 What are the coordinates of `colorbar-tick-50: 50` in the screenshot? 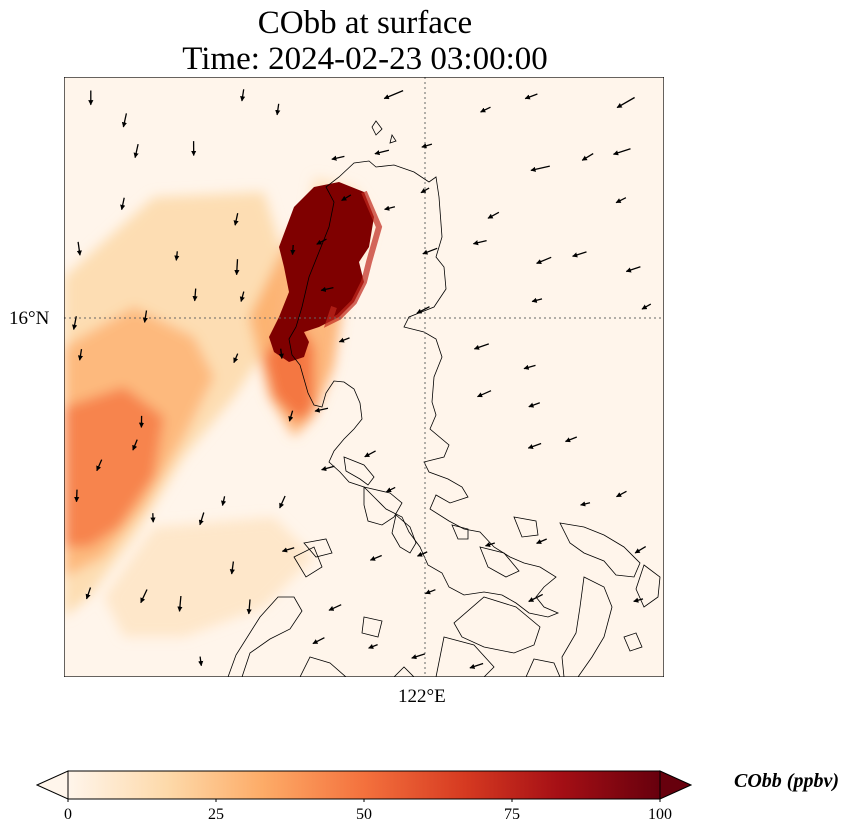 It's located at (364, 814).